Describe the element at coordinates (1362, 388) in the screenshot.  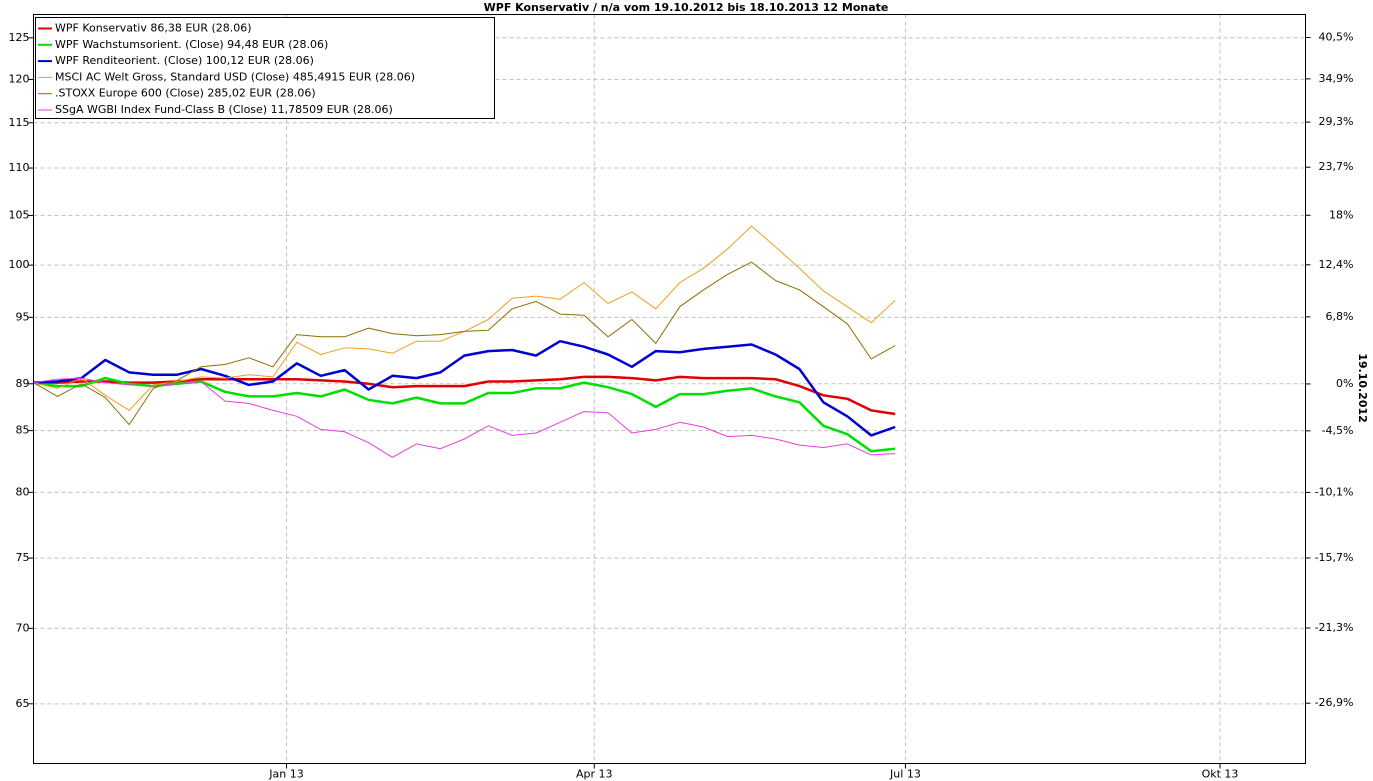
I see `y2-axis-label: 19.10.2012` at that location.